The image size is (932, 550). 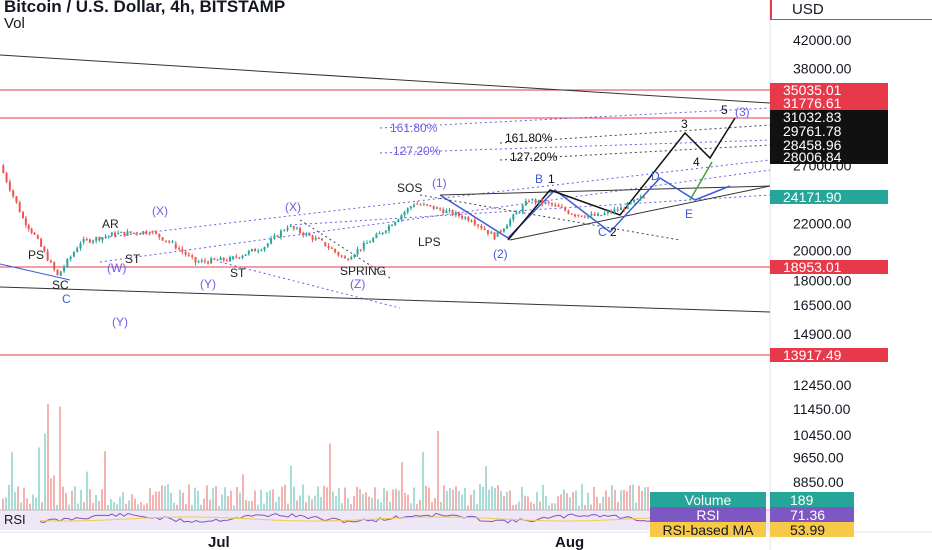 What do you see at coordinates (110, 224) in the screenshot?
I see `wave-label: AR` at bounding box center [110, 224].